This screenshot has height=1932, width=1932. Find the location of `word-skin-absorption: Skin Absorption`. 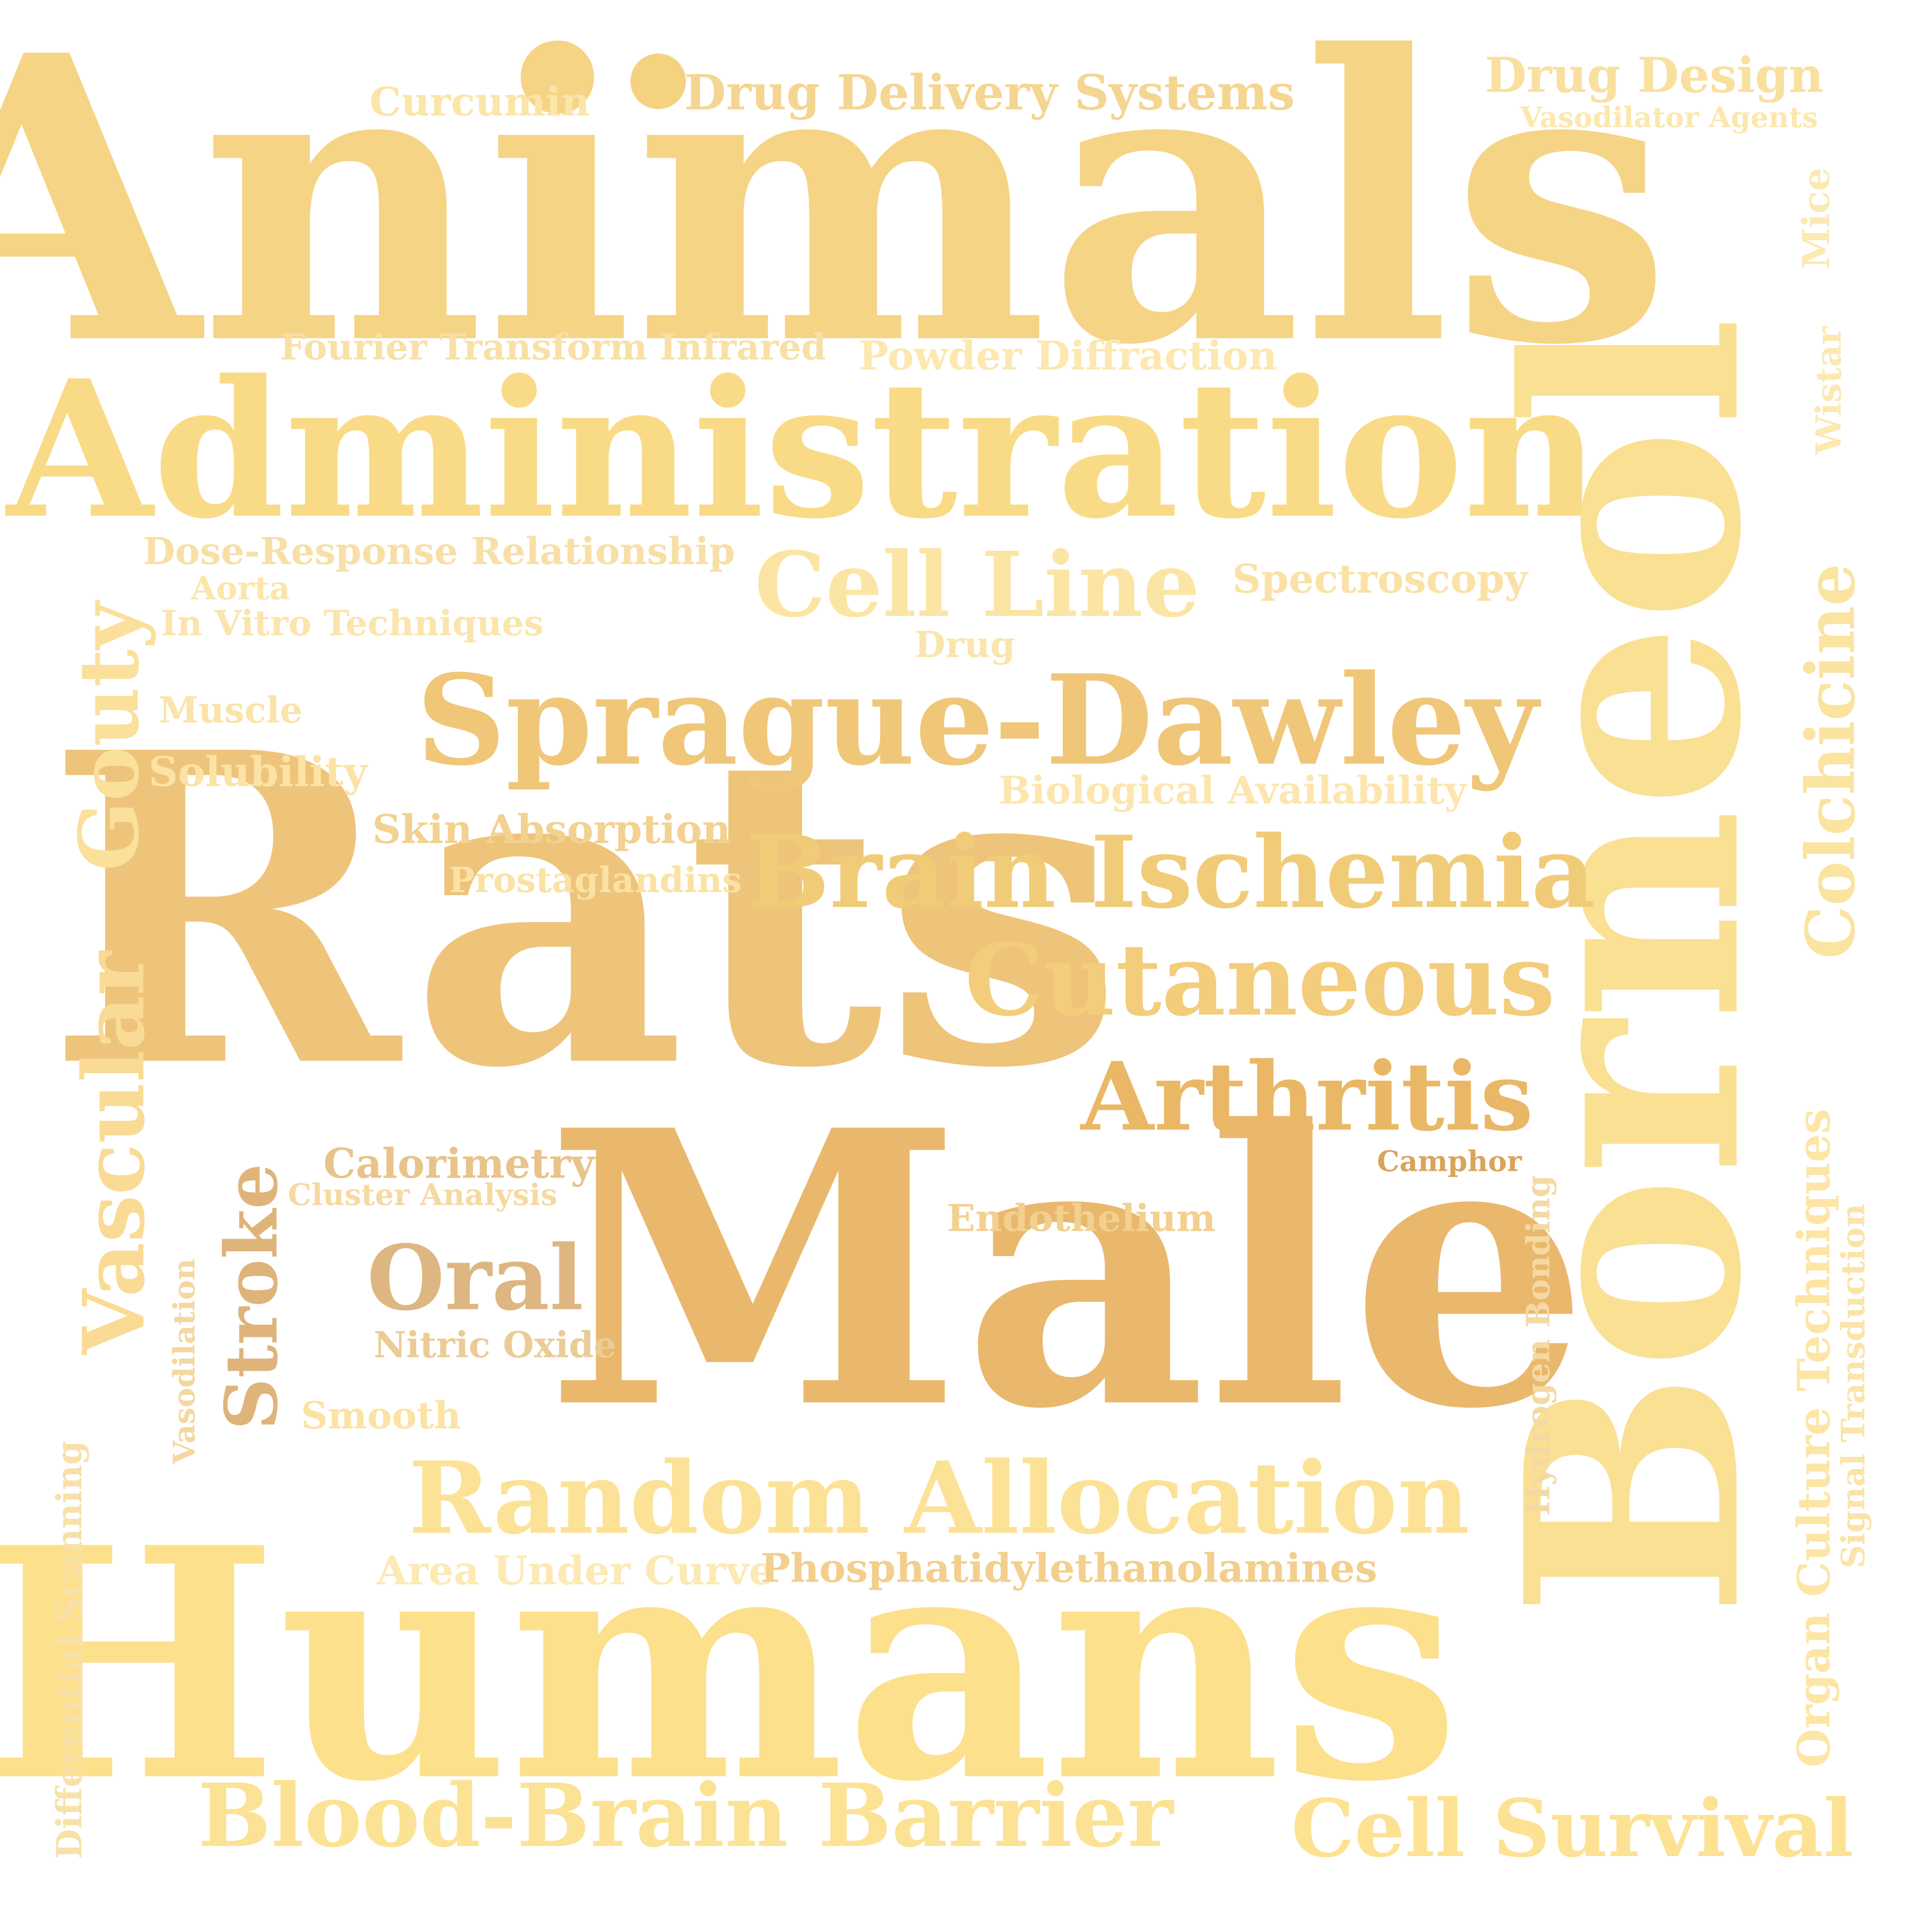

word-skin-absorption: Skin Absorption is located at coordinates (551, 829).